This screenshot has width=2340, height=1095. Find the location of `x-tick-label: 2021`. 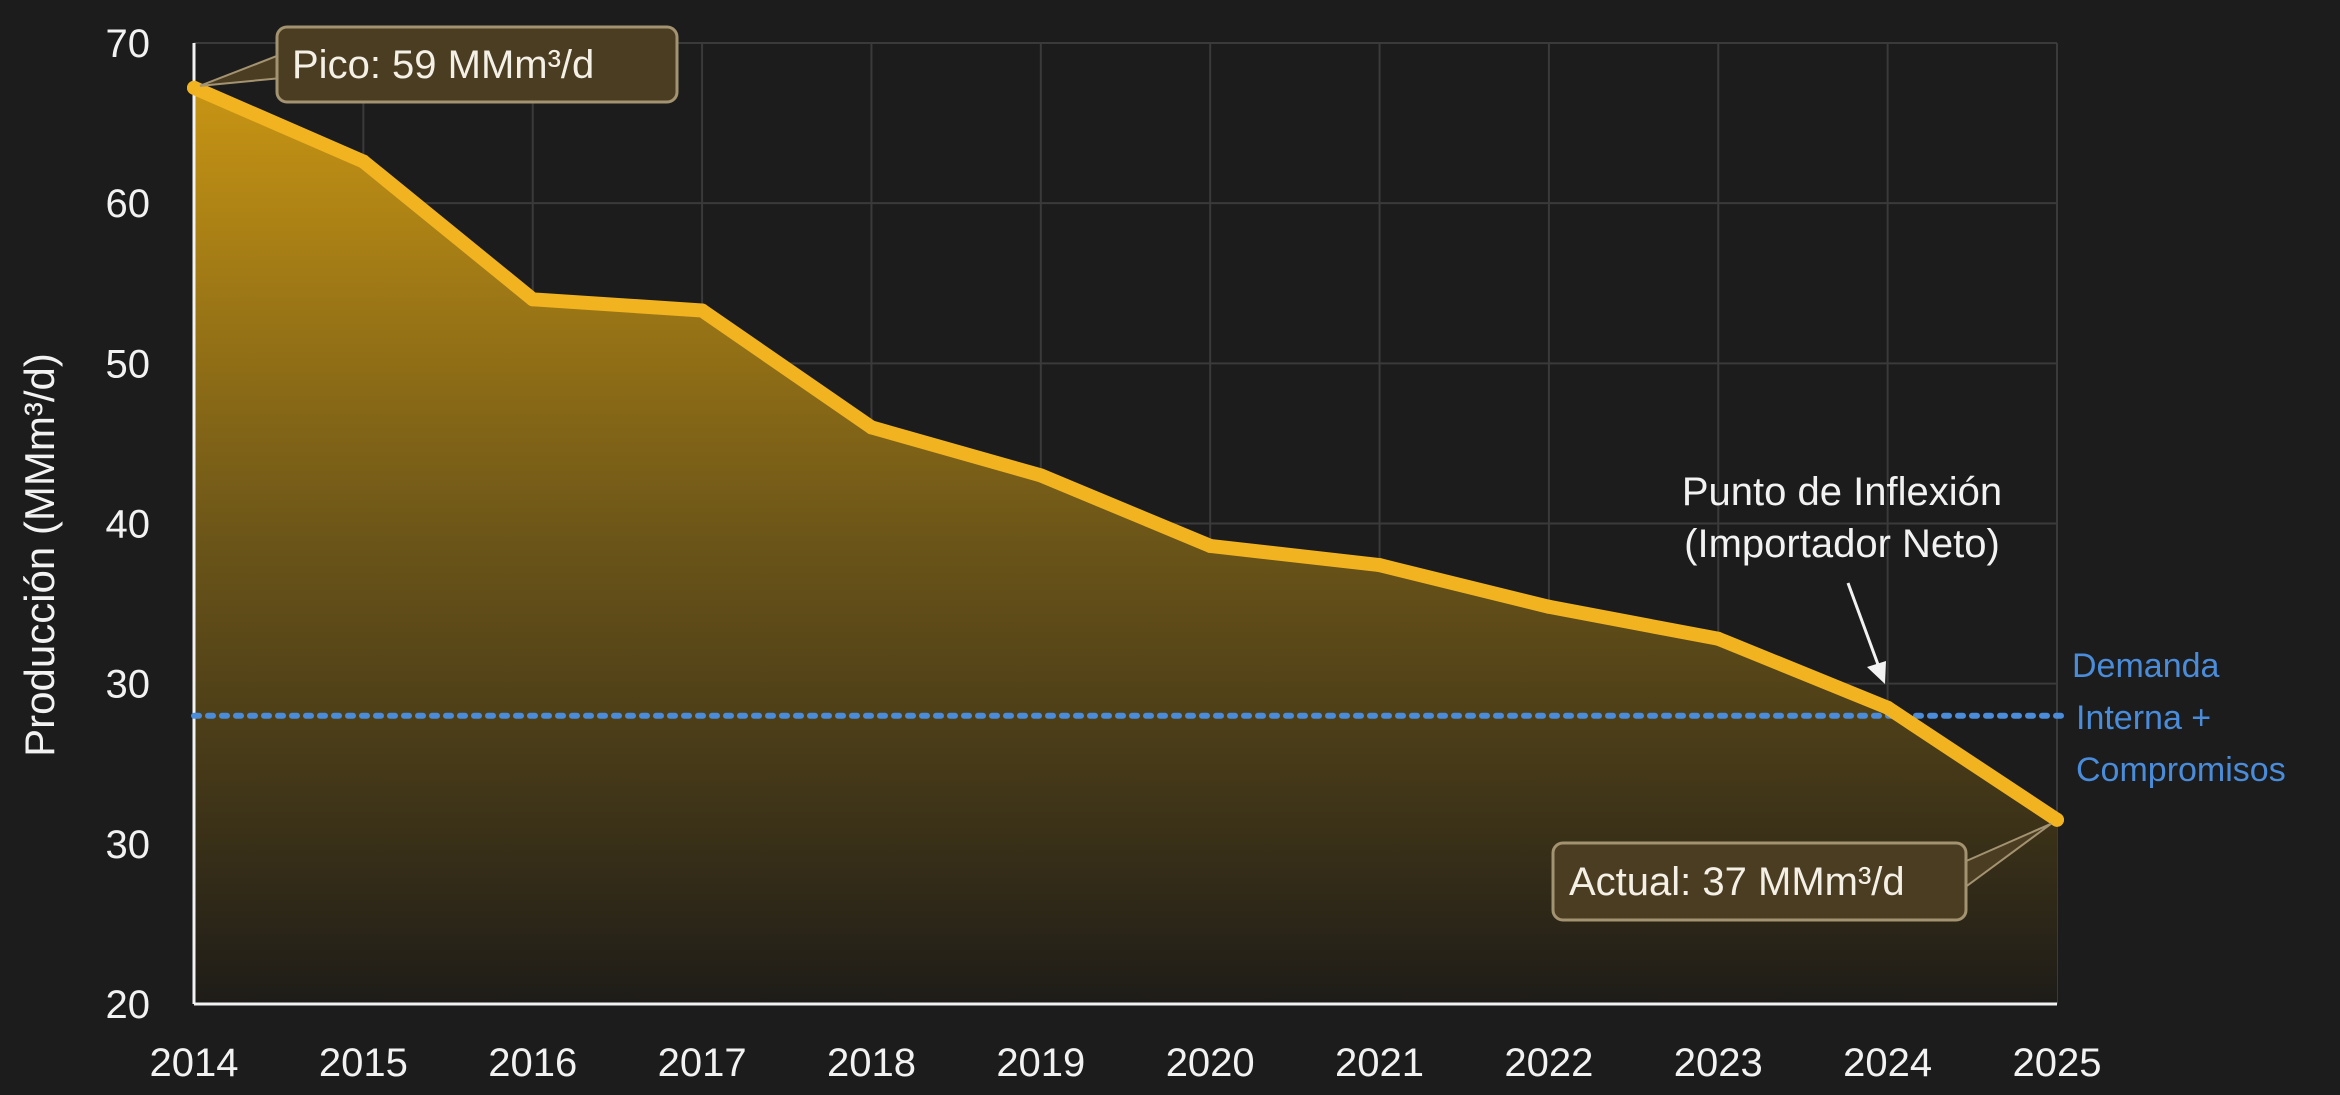

x-tick-label: 2021 is located at coordinates (1379, 1063).